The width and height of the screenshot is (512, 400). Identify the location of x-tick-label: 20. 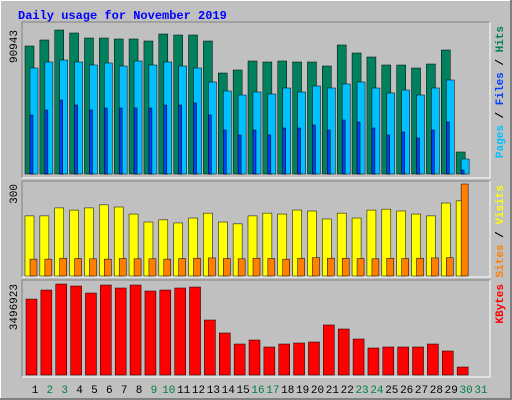
(317, 391).